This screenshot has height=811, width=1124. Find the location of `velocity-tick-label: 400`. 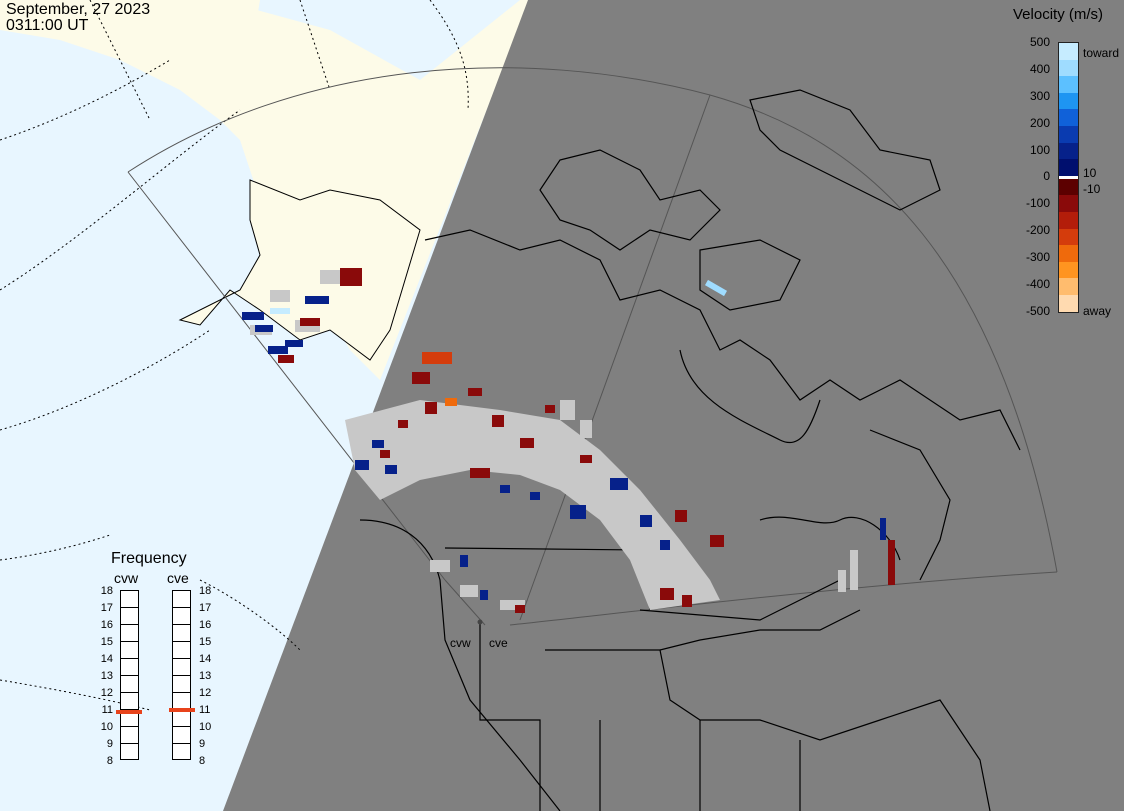

velocity-tick-label: 400 is located at coordinates (1039, 69).